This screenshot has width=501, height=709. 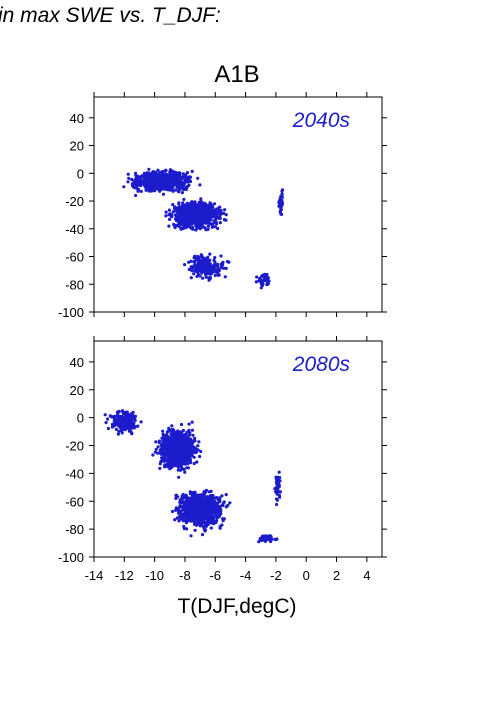 I want to click on point-cloud, so click(x=192, y=476).